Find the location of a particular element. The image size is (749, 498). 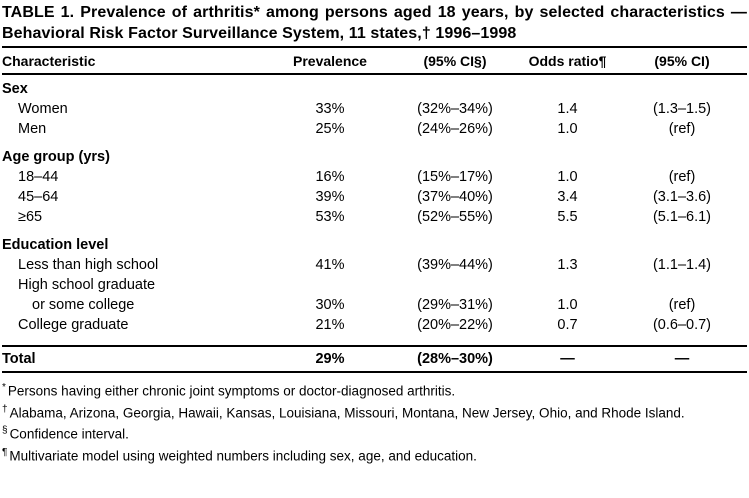

table-row-women: Women 33% (32%–34%) 1.4 (1.3–1.5) is located at coordinates (374, 109).